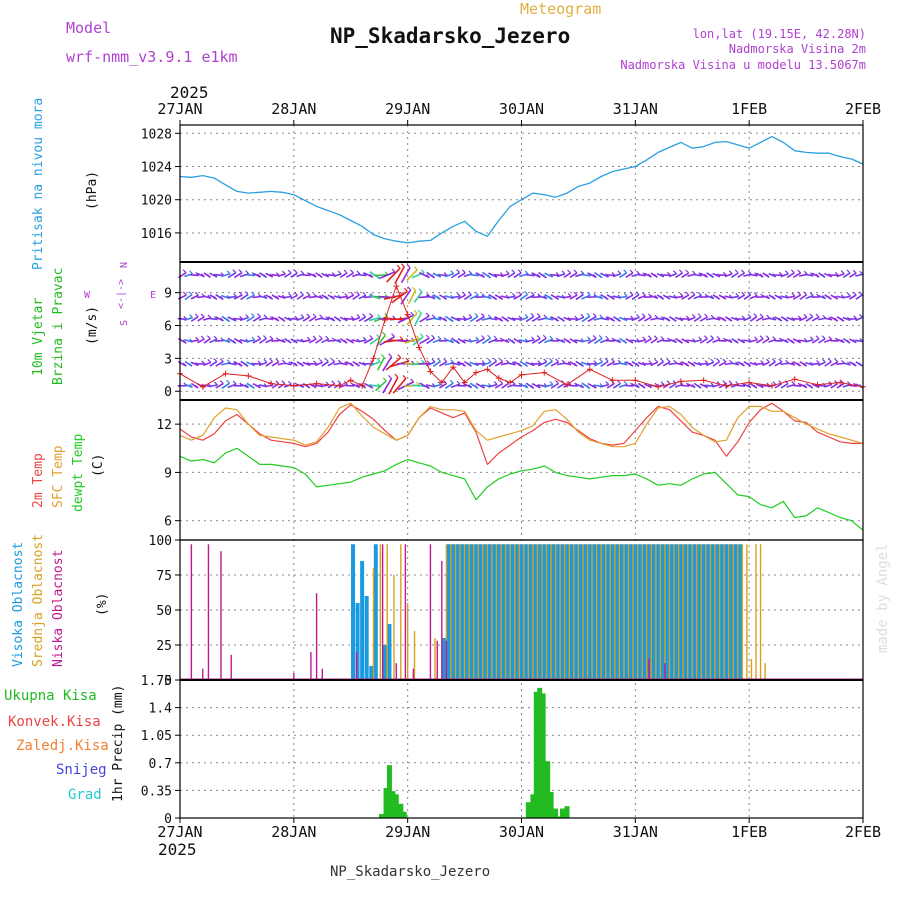  What do you see at coordinates (160, 541) in the screenshot?
I see `cloud-ytick-label: 100` at bounding box center [160, 541].